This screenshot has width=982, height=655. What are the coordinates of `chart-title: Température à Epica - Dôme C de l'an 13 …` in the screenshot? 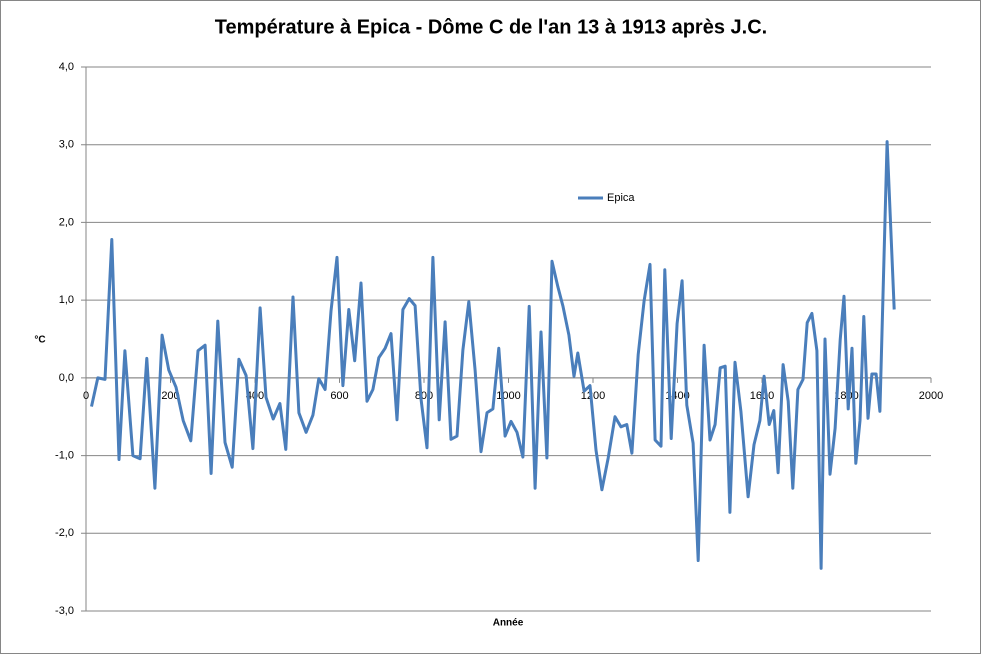 It's located at (491, 27).